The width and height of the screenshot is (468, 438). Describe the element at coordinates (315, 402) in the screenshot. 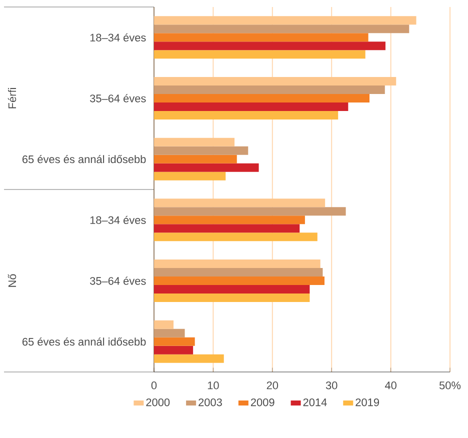

I see `legend-label: 2014` at that location.